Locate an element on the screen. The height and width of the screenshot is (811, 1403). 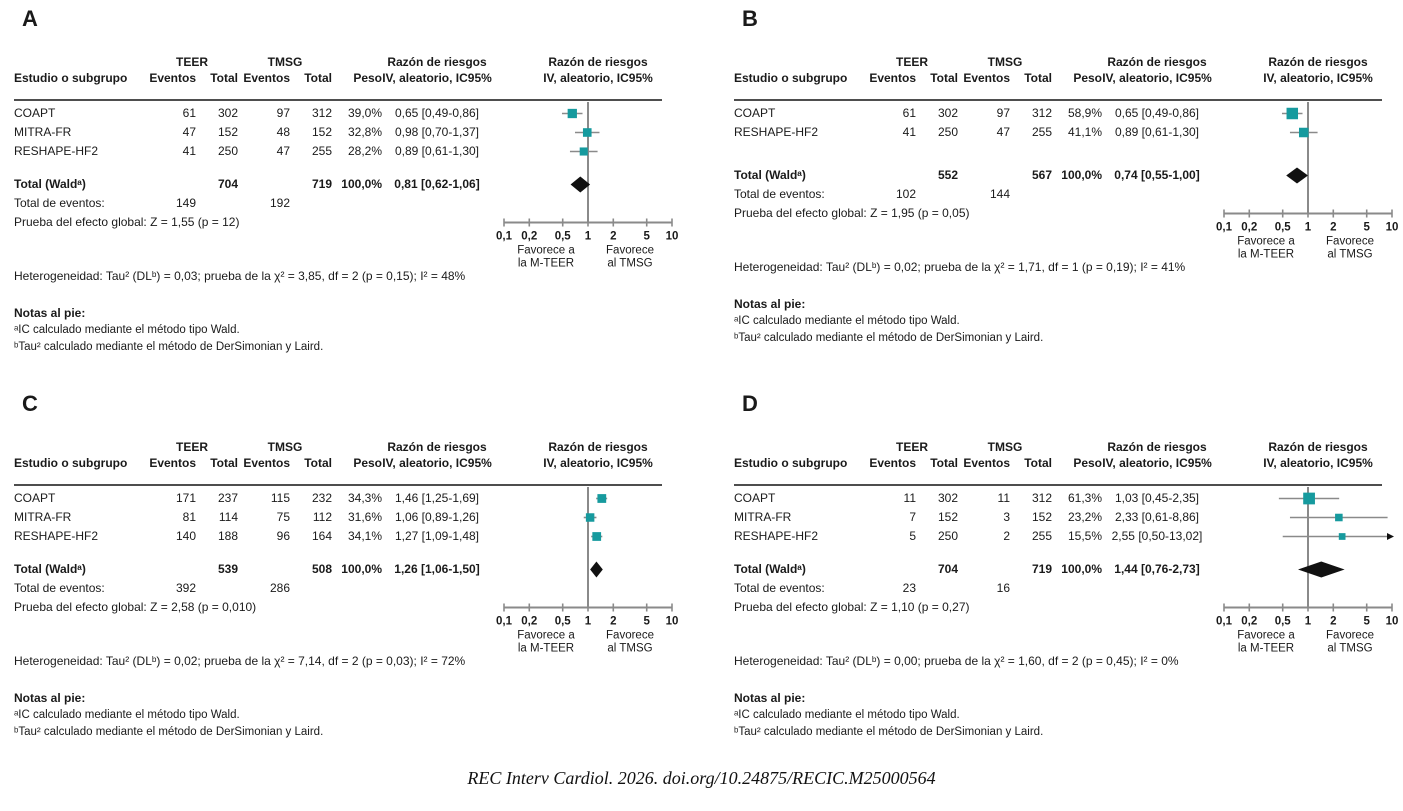
plot-header-line2: IV, aleatorio, IC95% is located at coordinates (1318, 463).